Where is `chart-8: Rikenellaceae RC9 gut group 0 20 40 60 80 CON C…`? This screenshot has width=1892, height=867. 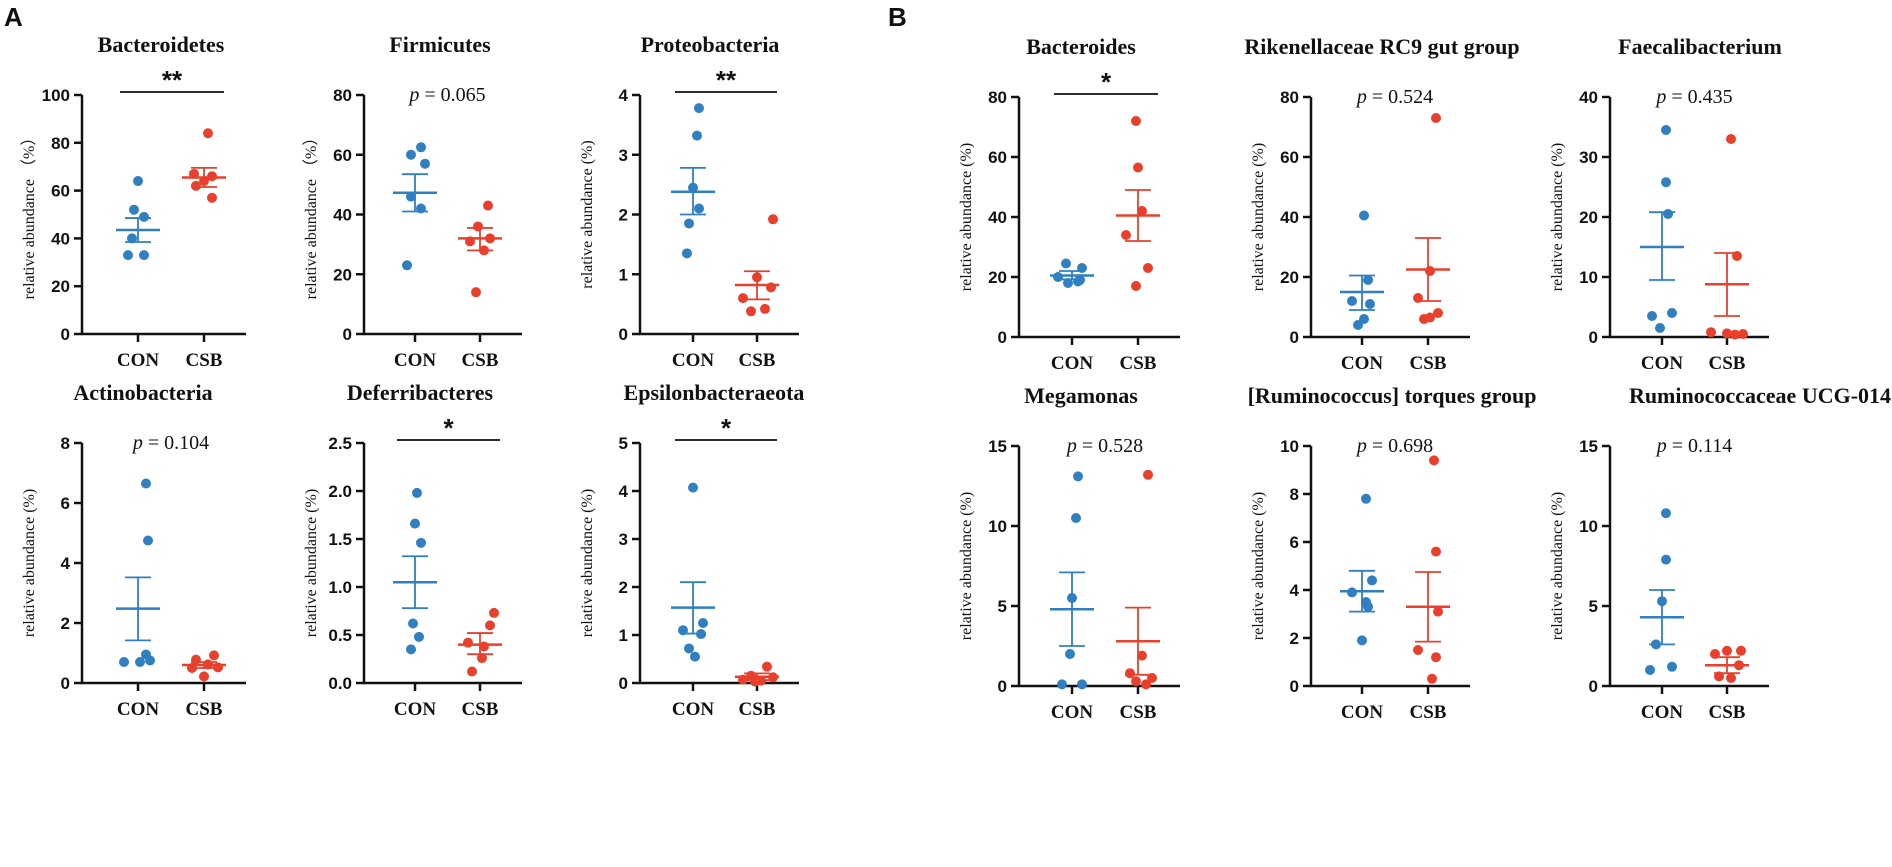
chart-8: Rikenellaceae RC9 gut group 0 20 40 60 80 CON C… is located at coordinates (1381, 204).